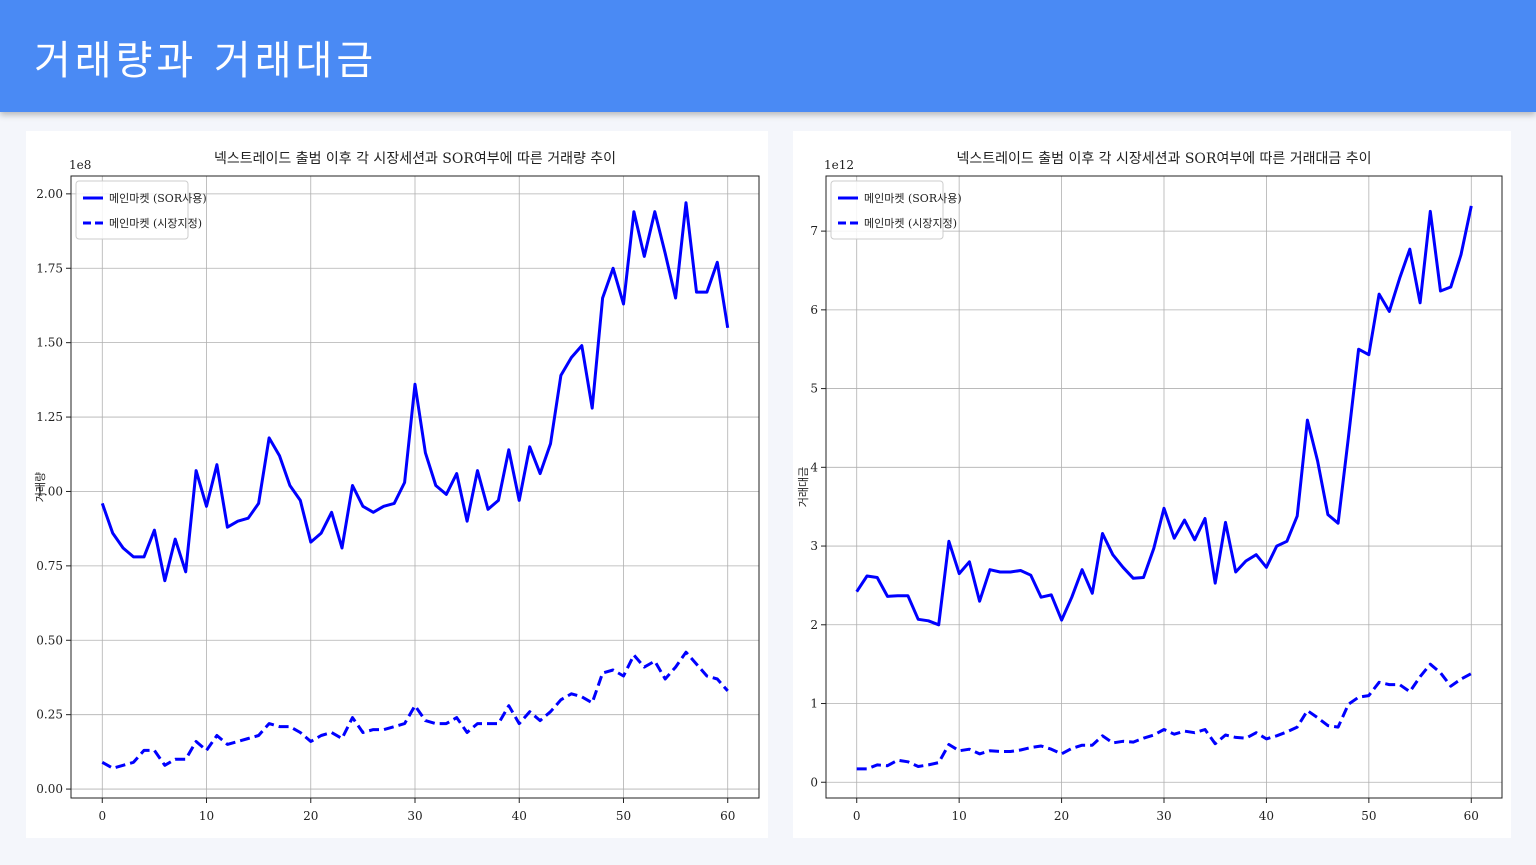  I want to click on y-axis-label: 거래량, so click(40, 487).